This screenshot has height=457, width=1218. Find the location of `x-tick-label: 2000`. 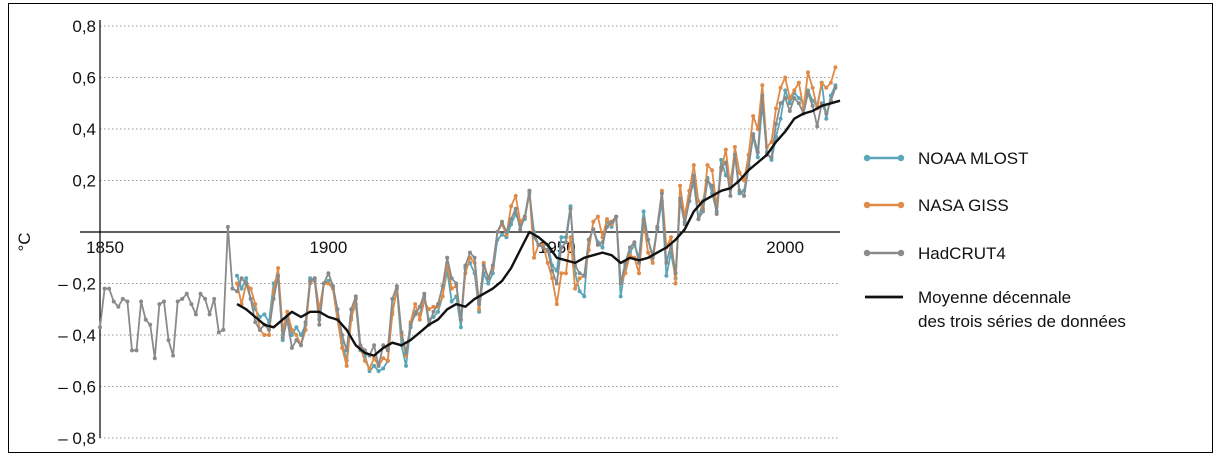

x-tick-label: 2000 is located at coordinates (785, 247).